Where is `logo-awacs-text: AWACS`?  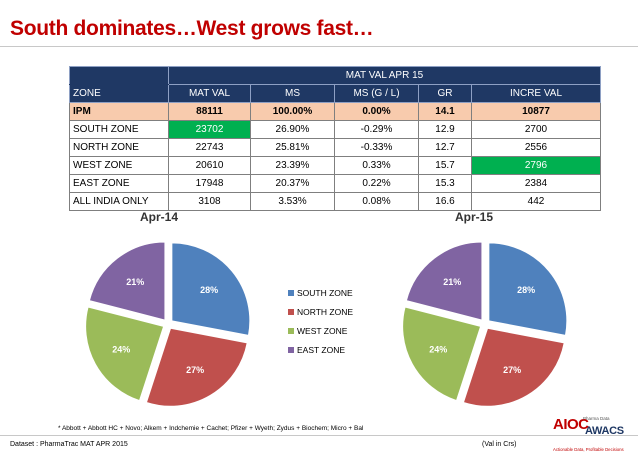
logo-awacs-text: AWACS is located at coordinates (604, 431).